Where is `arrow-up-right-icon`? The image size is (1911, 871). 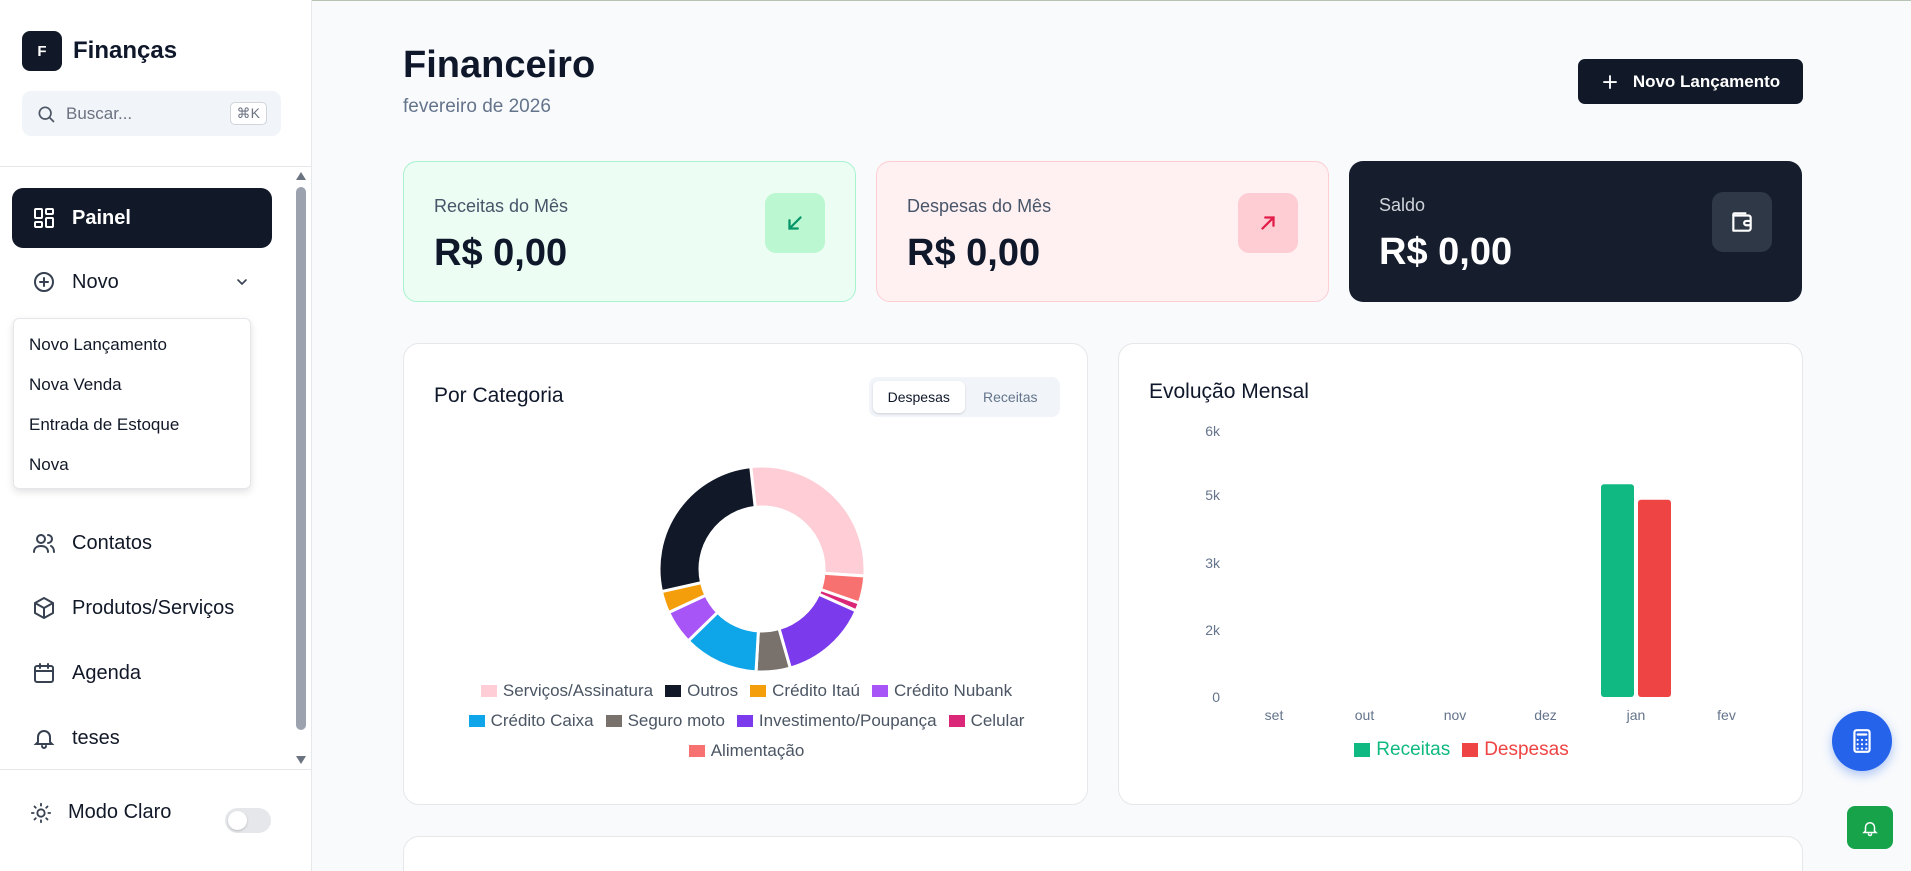
arrow-up-right-icon is located at coordinates (1268, 223).